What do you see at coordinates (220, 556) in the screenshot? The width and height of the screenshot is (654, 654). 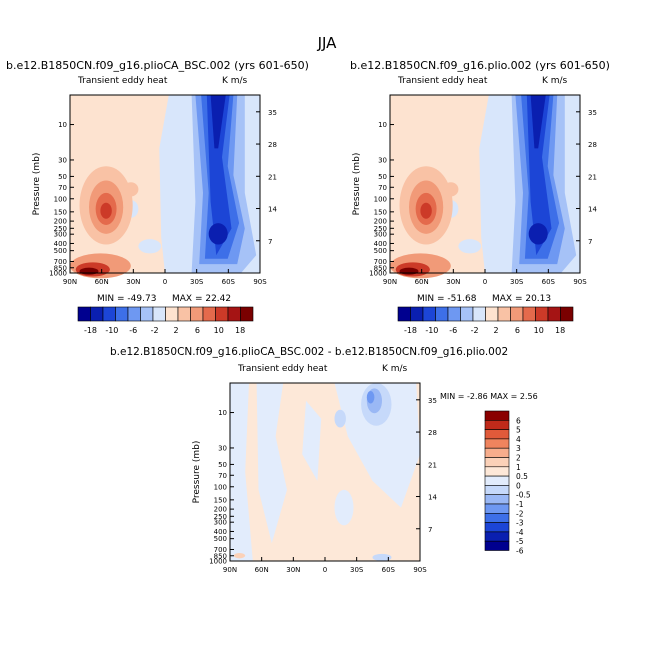 I see `y-tick-label: 850` at bounding box center [220, 556].